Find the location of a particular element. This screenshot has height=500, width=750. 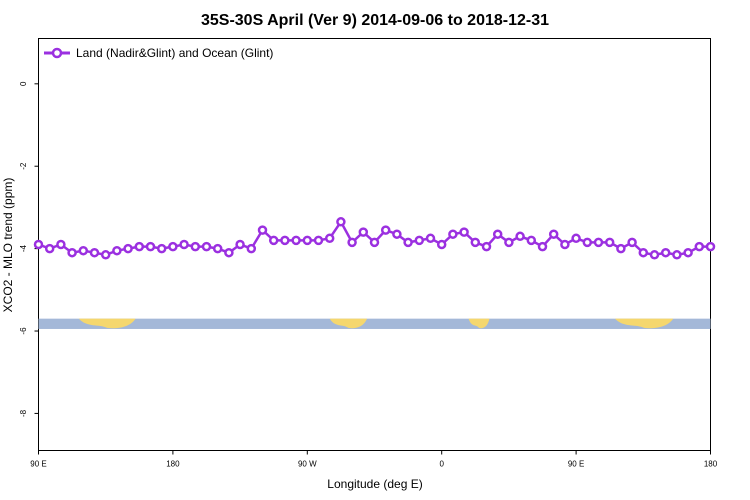

y-tick-label: -4 is located at coordinates (23, 249).